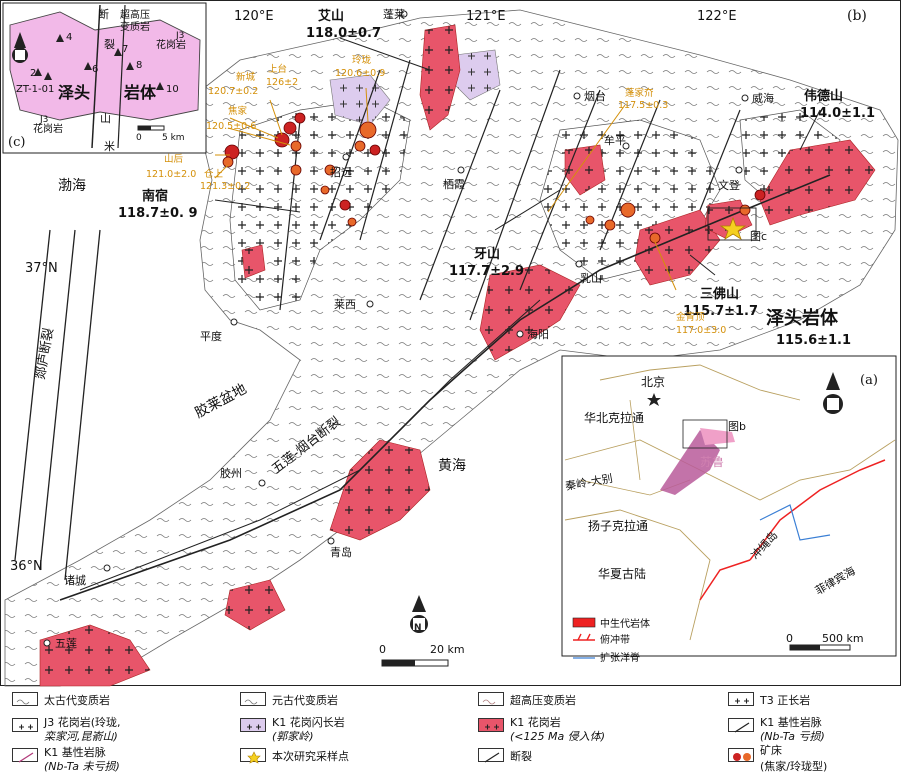 The height and width of the screenshot is (780, 901). Describe the element at coordinates (615, 639) in the screenshot. I see `inset-a-legend-subduction: 俯冲带` at that location.